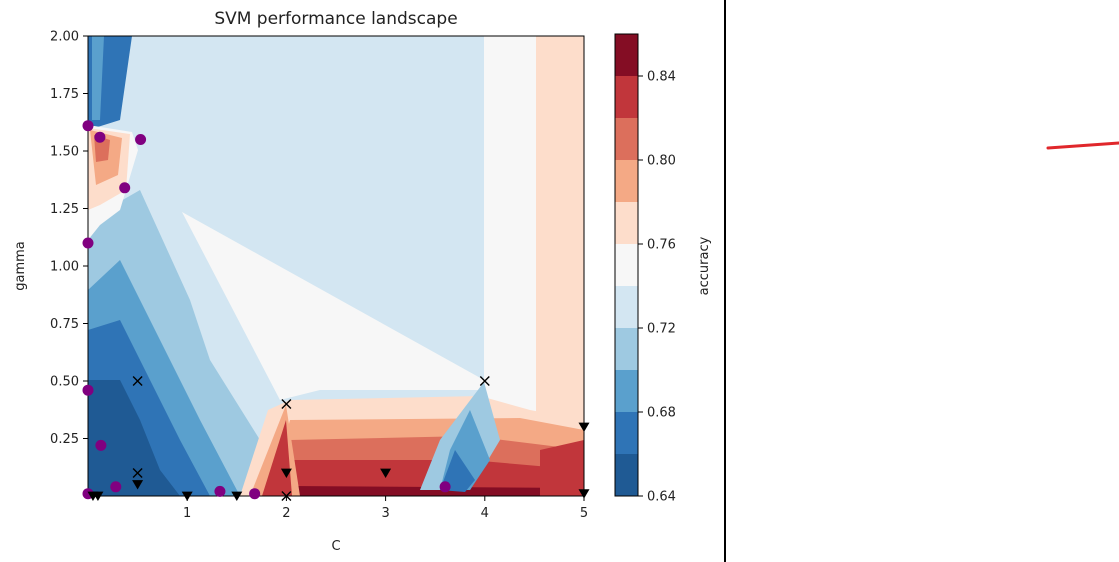 The image size is (1119, 562). What do you see at coordinates (335, 546) in the screenshot?
I see `x-axis-label: C` at bounding box center [335, 546].